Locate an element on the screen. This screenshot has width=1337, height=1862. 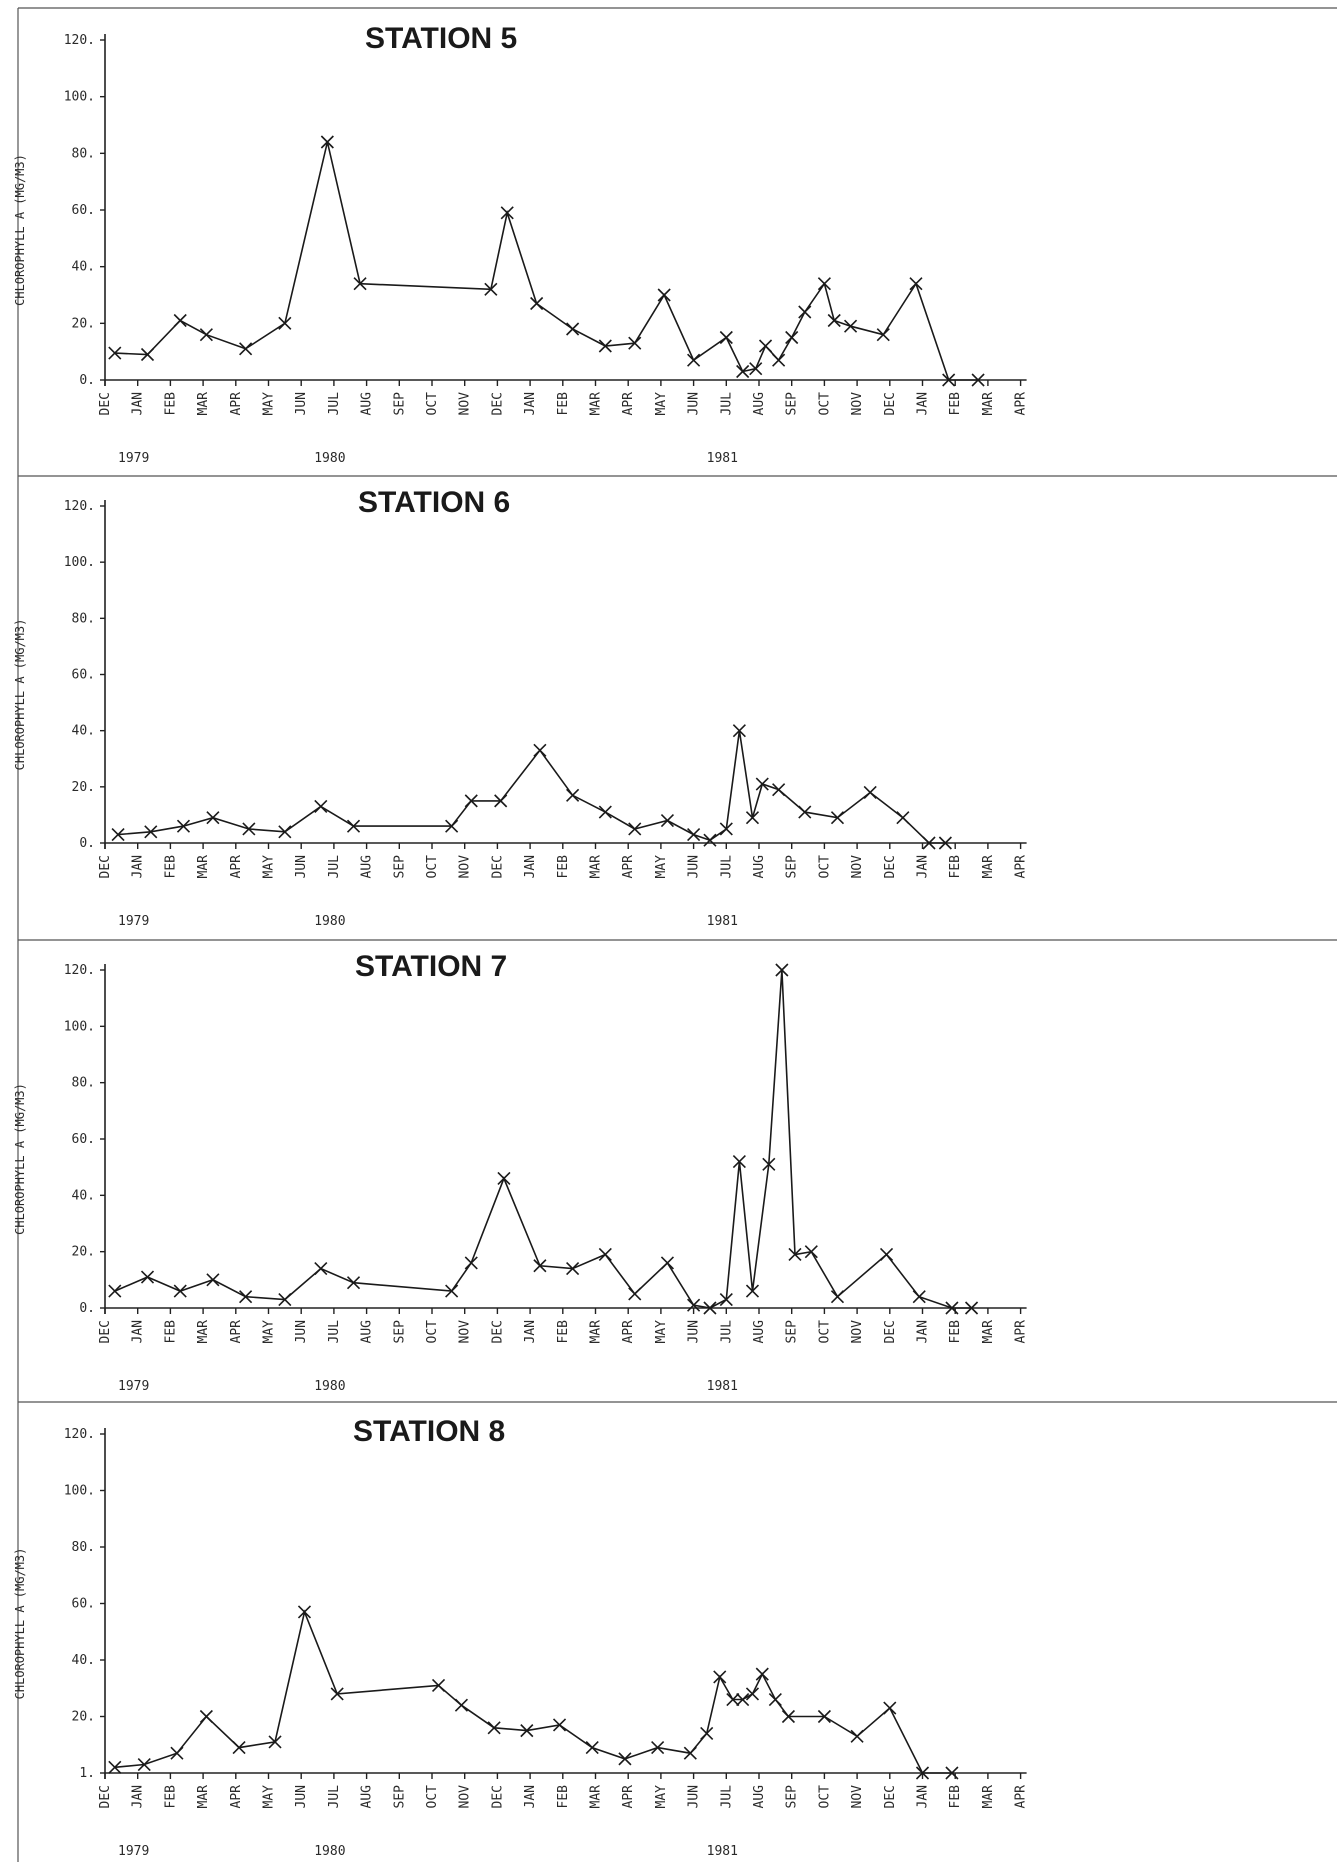
y-tick-label: 20. is located at coordinates (83, 787).